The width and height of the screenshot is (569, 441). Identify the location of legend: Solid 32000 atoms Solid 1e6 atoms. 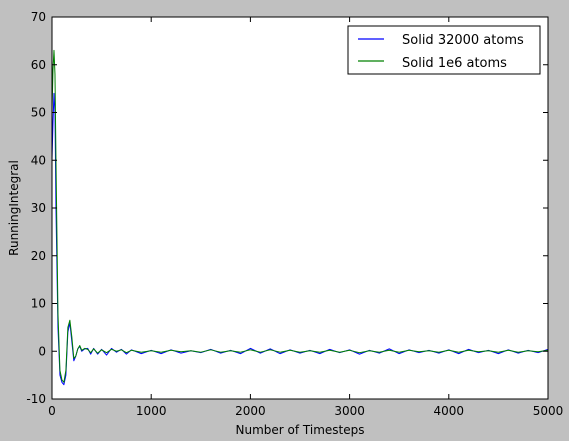
(444, 50).